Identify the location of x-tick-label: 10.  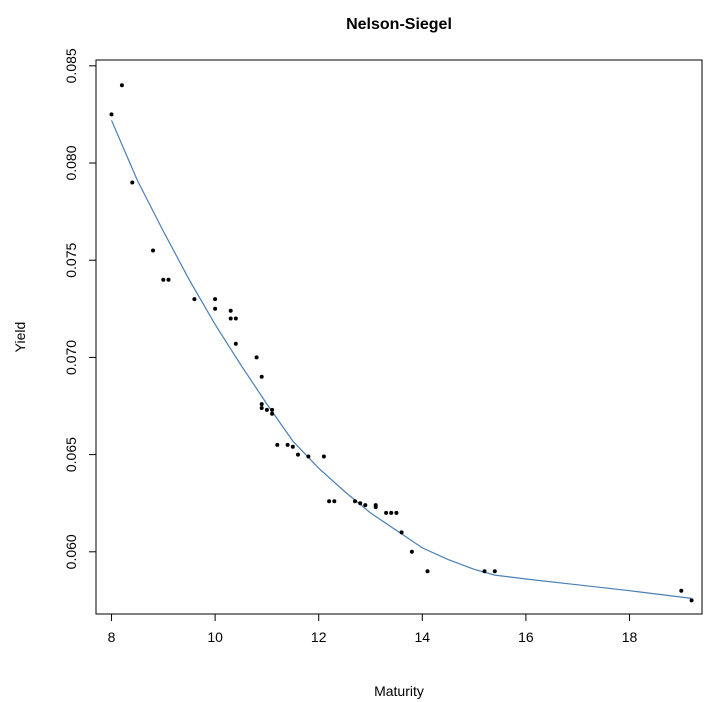
(215, 637).